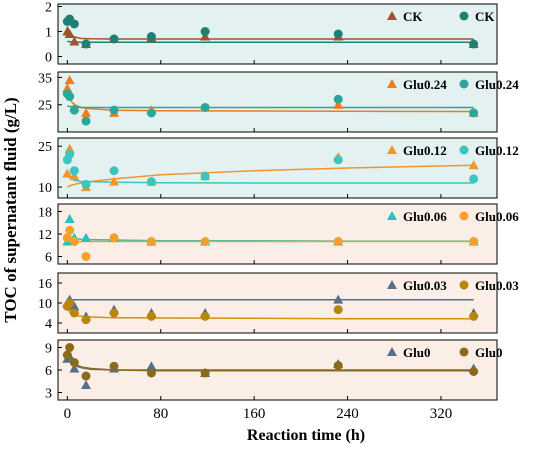 This screenshot has width=550, height=449. What do you see at coordinates (45, 106) in the screenshot?
I see `y-tick-label: 25` at bounding box center [45, 106].